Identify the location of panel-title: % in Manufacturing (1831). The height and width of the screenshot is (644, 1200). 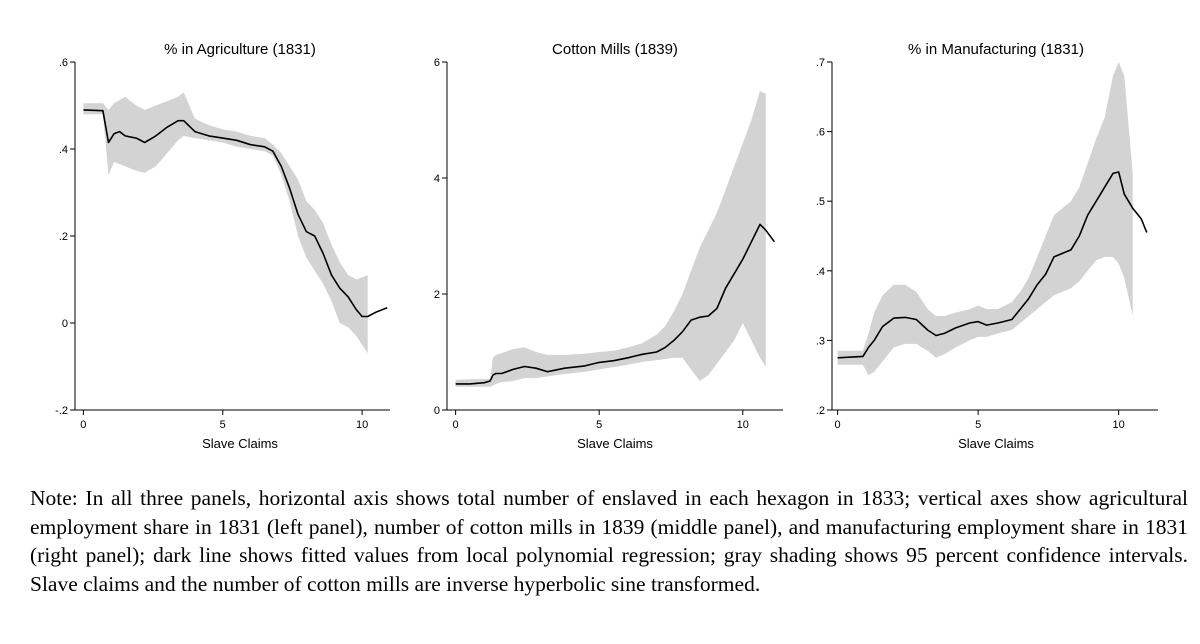
(996, 49).